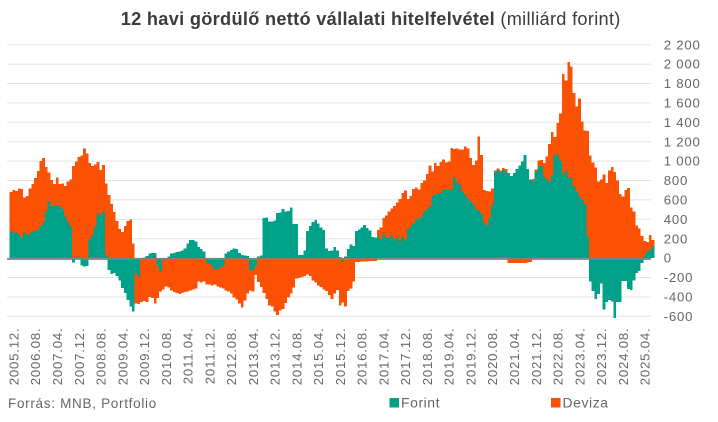 The image size is (718, 422). Describe the element at coordinates (682, 103) in the screenshot. I see `svg-text: 1 600` at that location.